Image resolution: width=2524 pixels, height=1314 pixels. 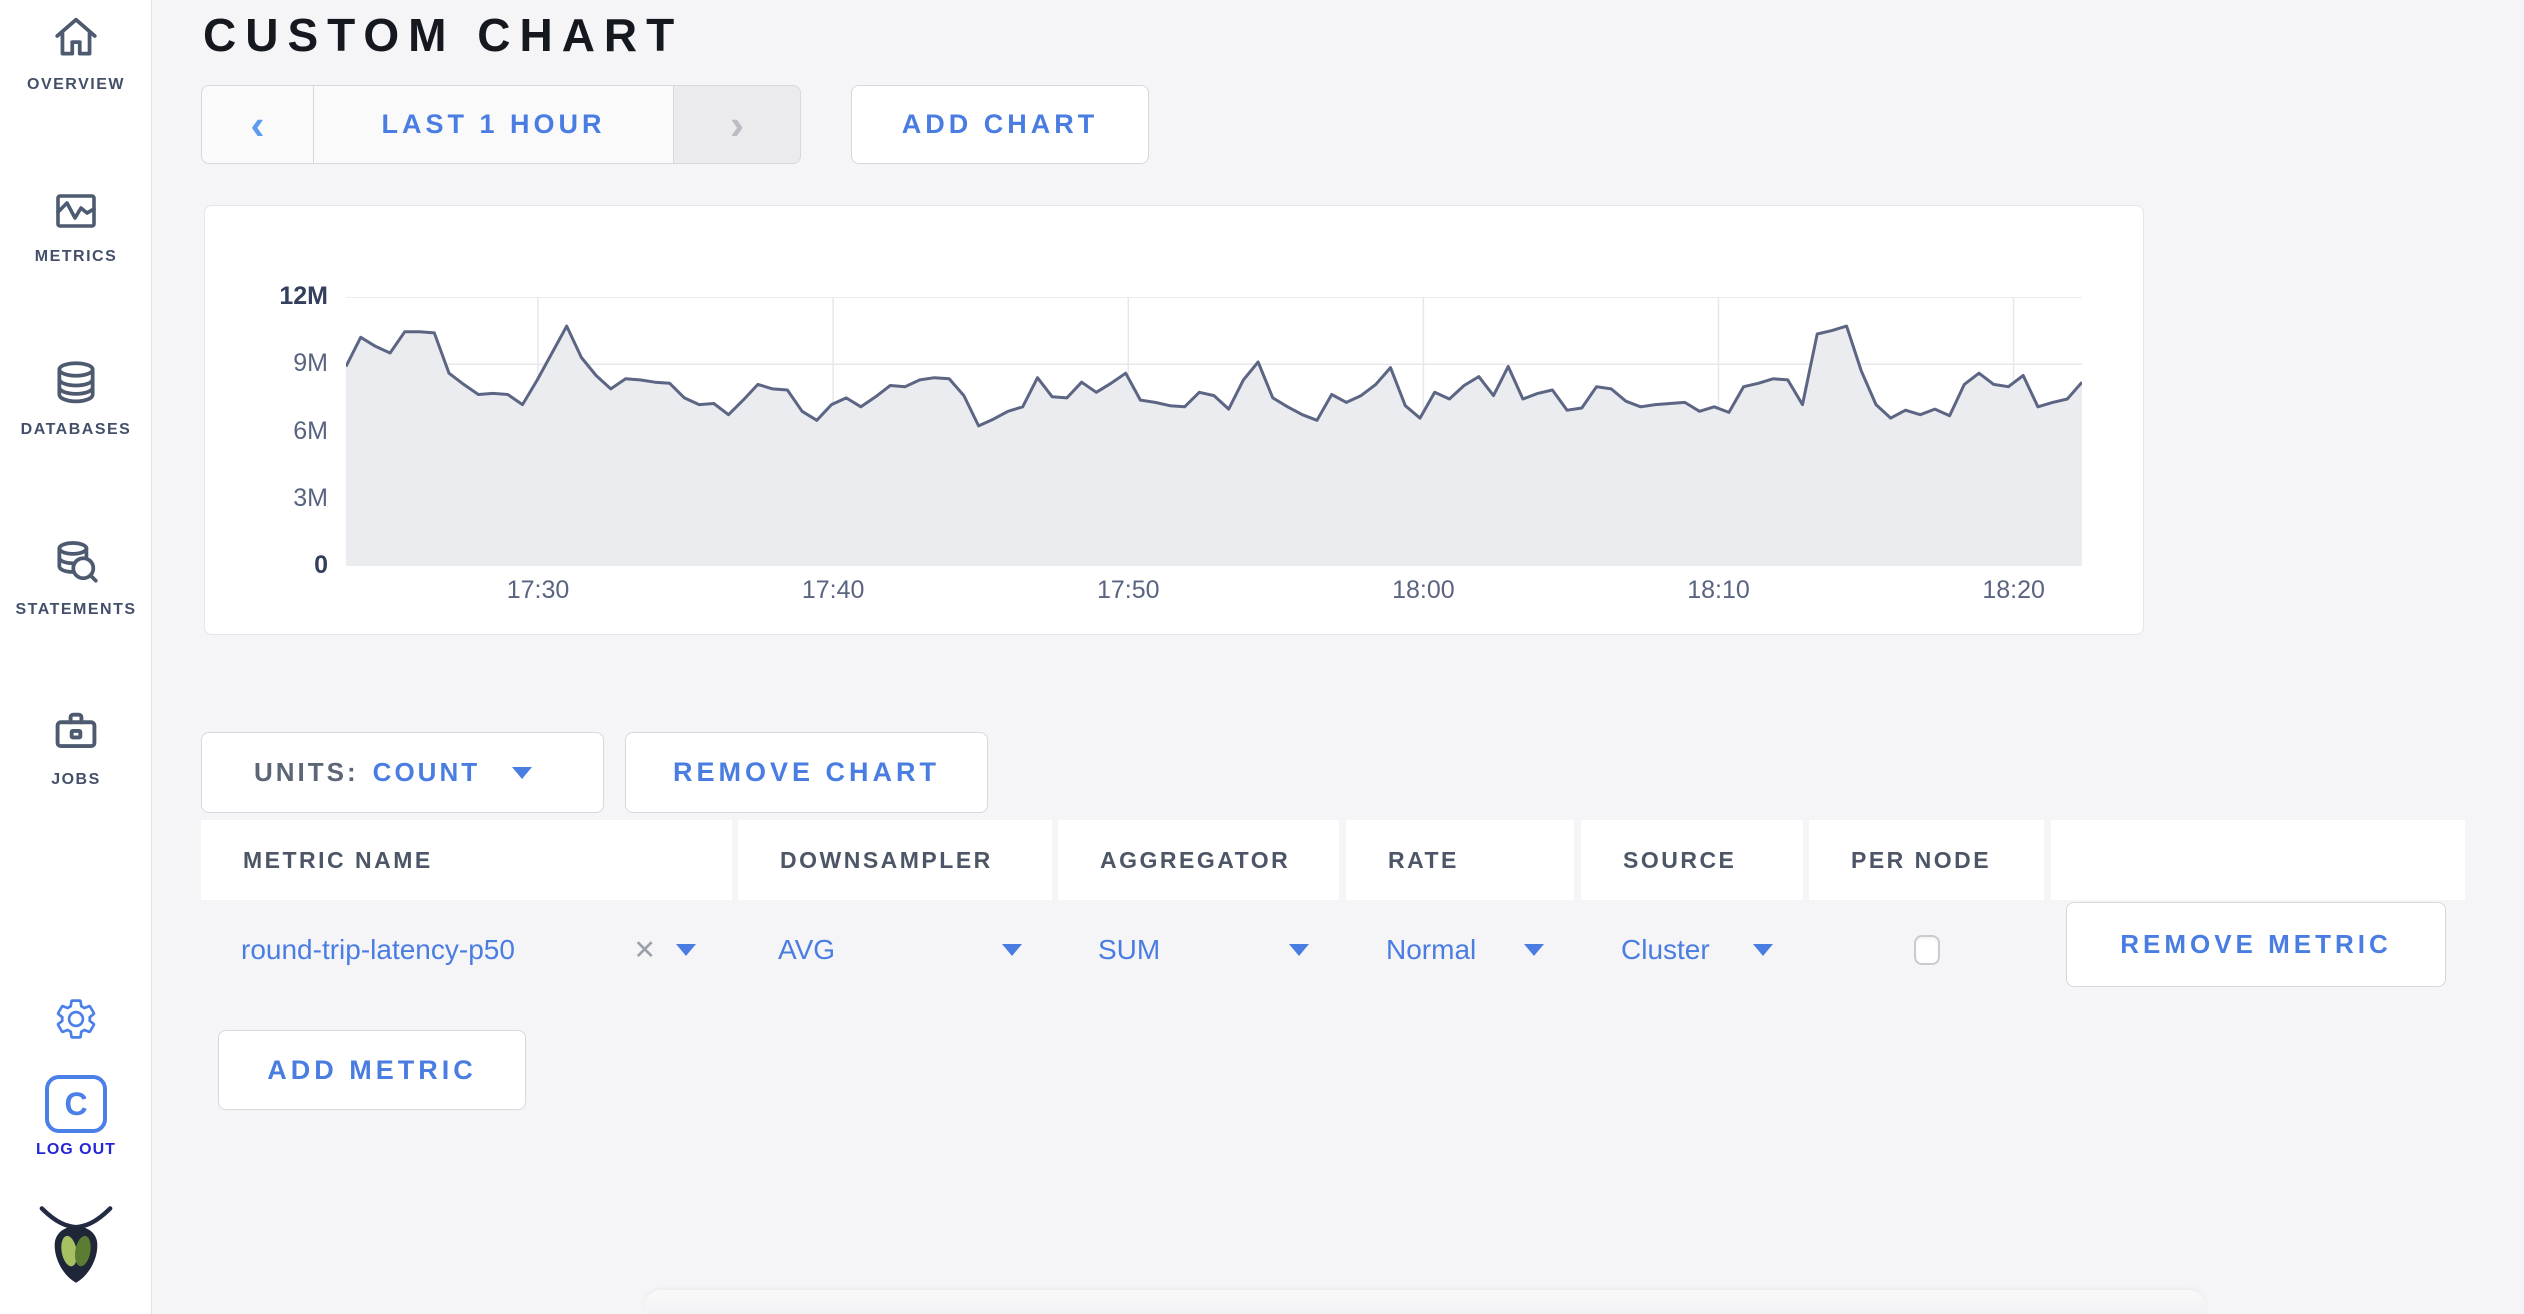 What do you see at coordinates (310, 430) in the screenshot?
I see `chart-y-axis-label: 6M` at bounding box center [310, 430].